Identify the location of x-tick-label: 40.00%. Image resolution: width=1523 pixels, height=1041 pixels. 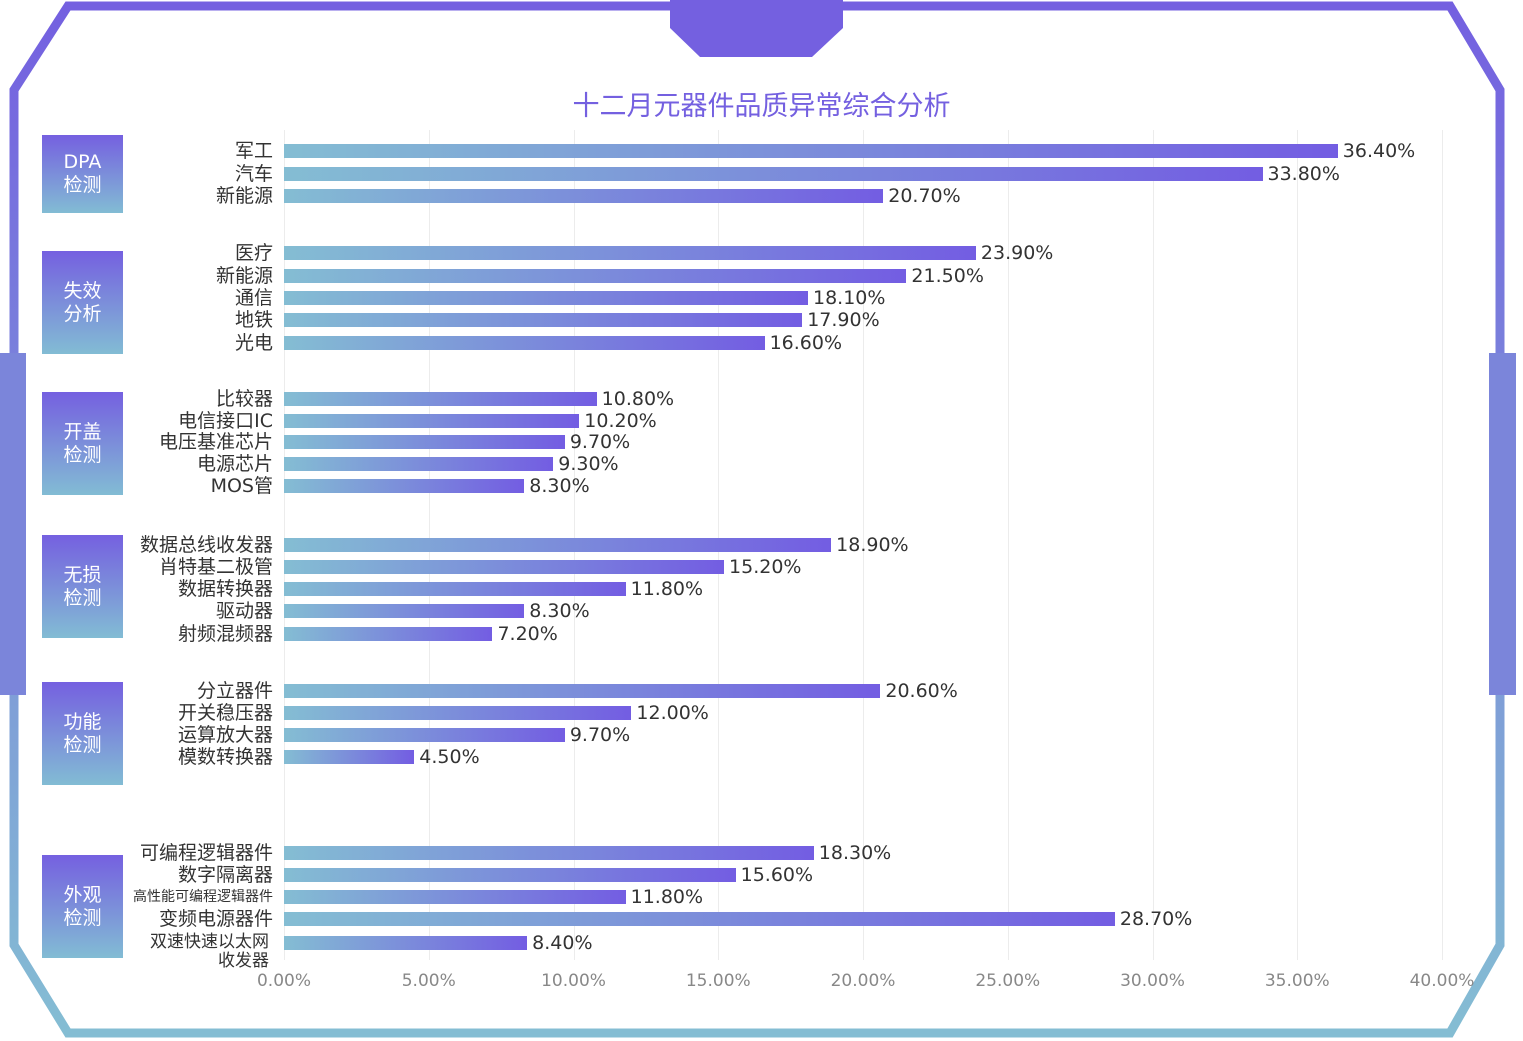
(1442, 981).